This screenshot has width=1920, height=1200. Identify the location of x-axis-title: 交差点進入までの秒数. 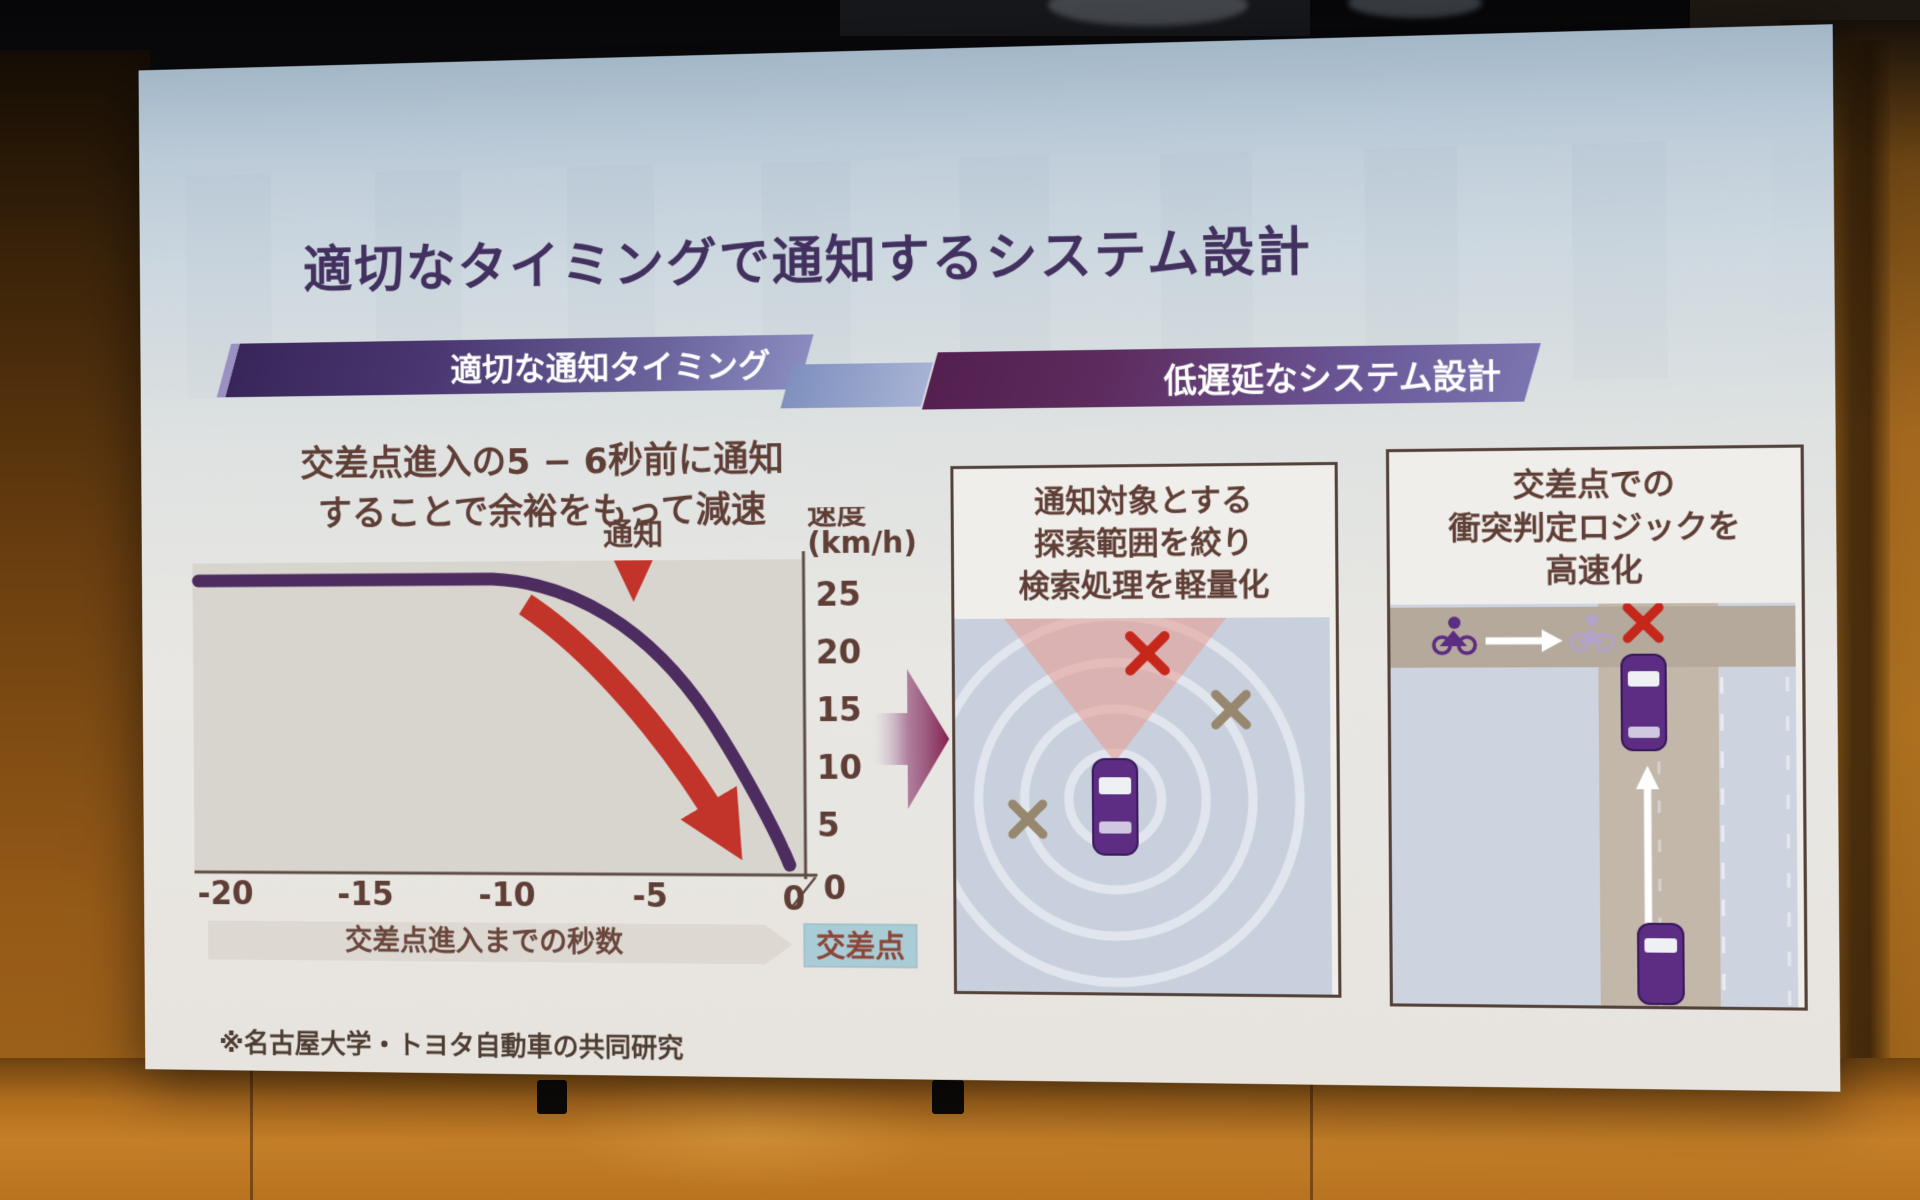
(484, 941).